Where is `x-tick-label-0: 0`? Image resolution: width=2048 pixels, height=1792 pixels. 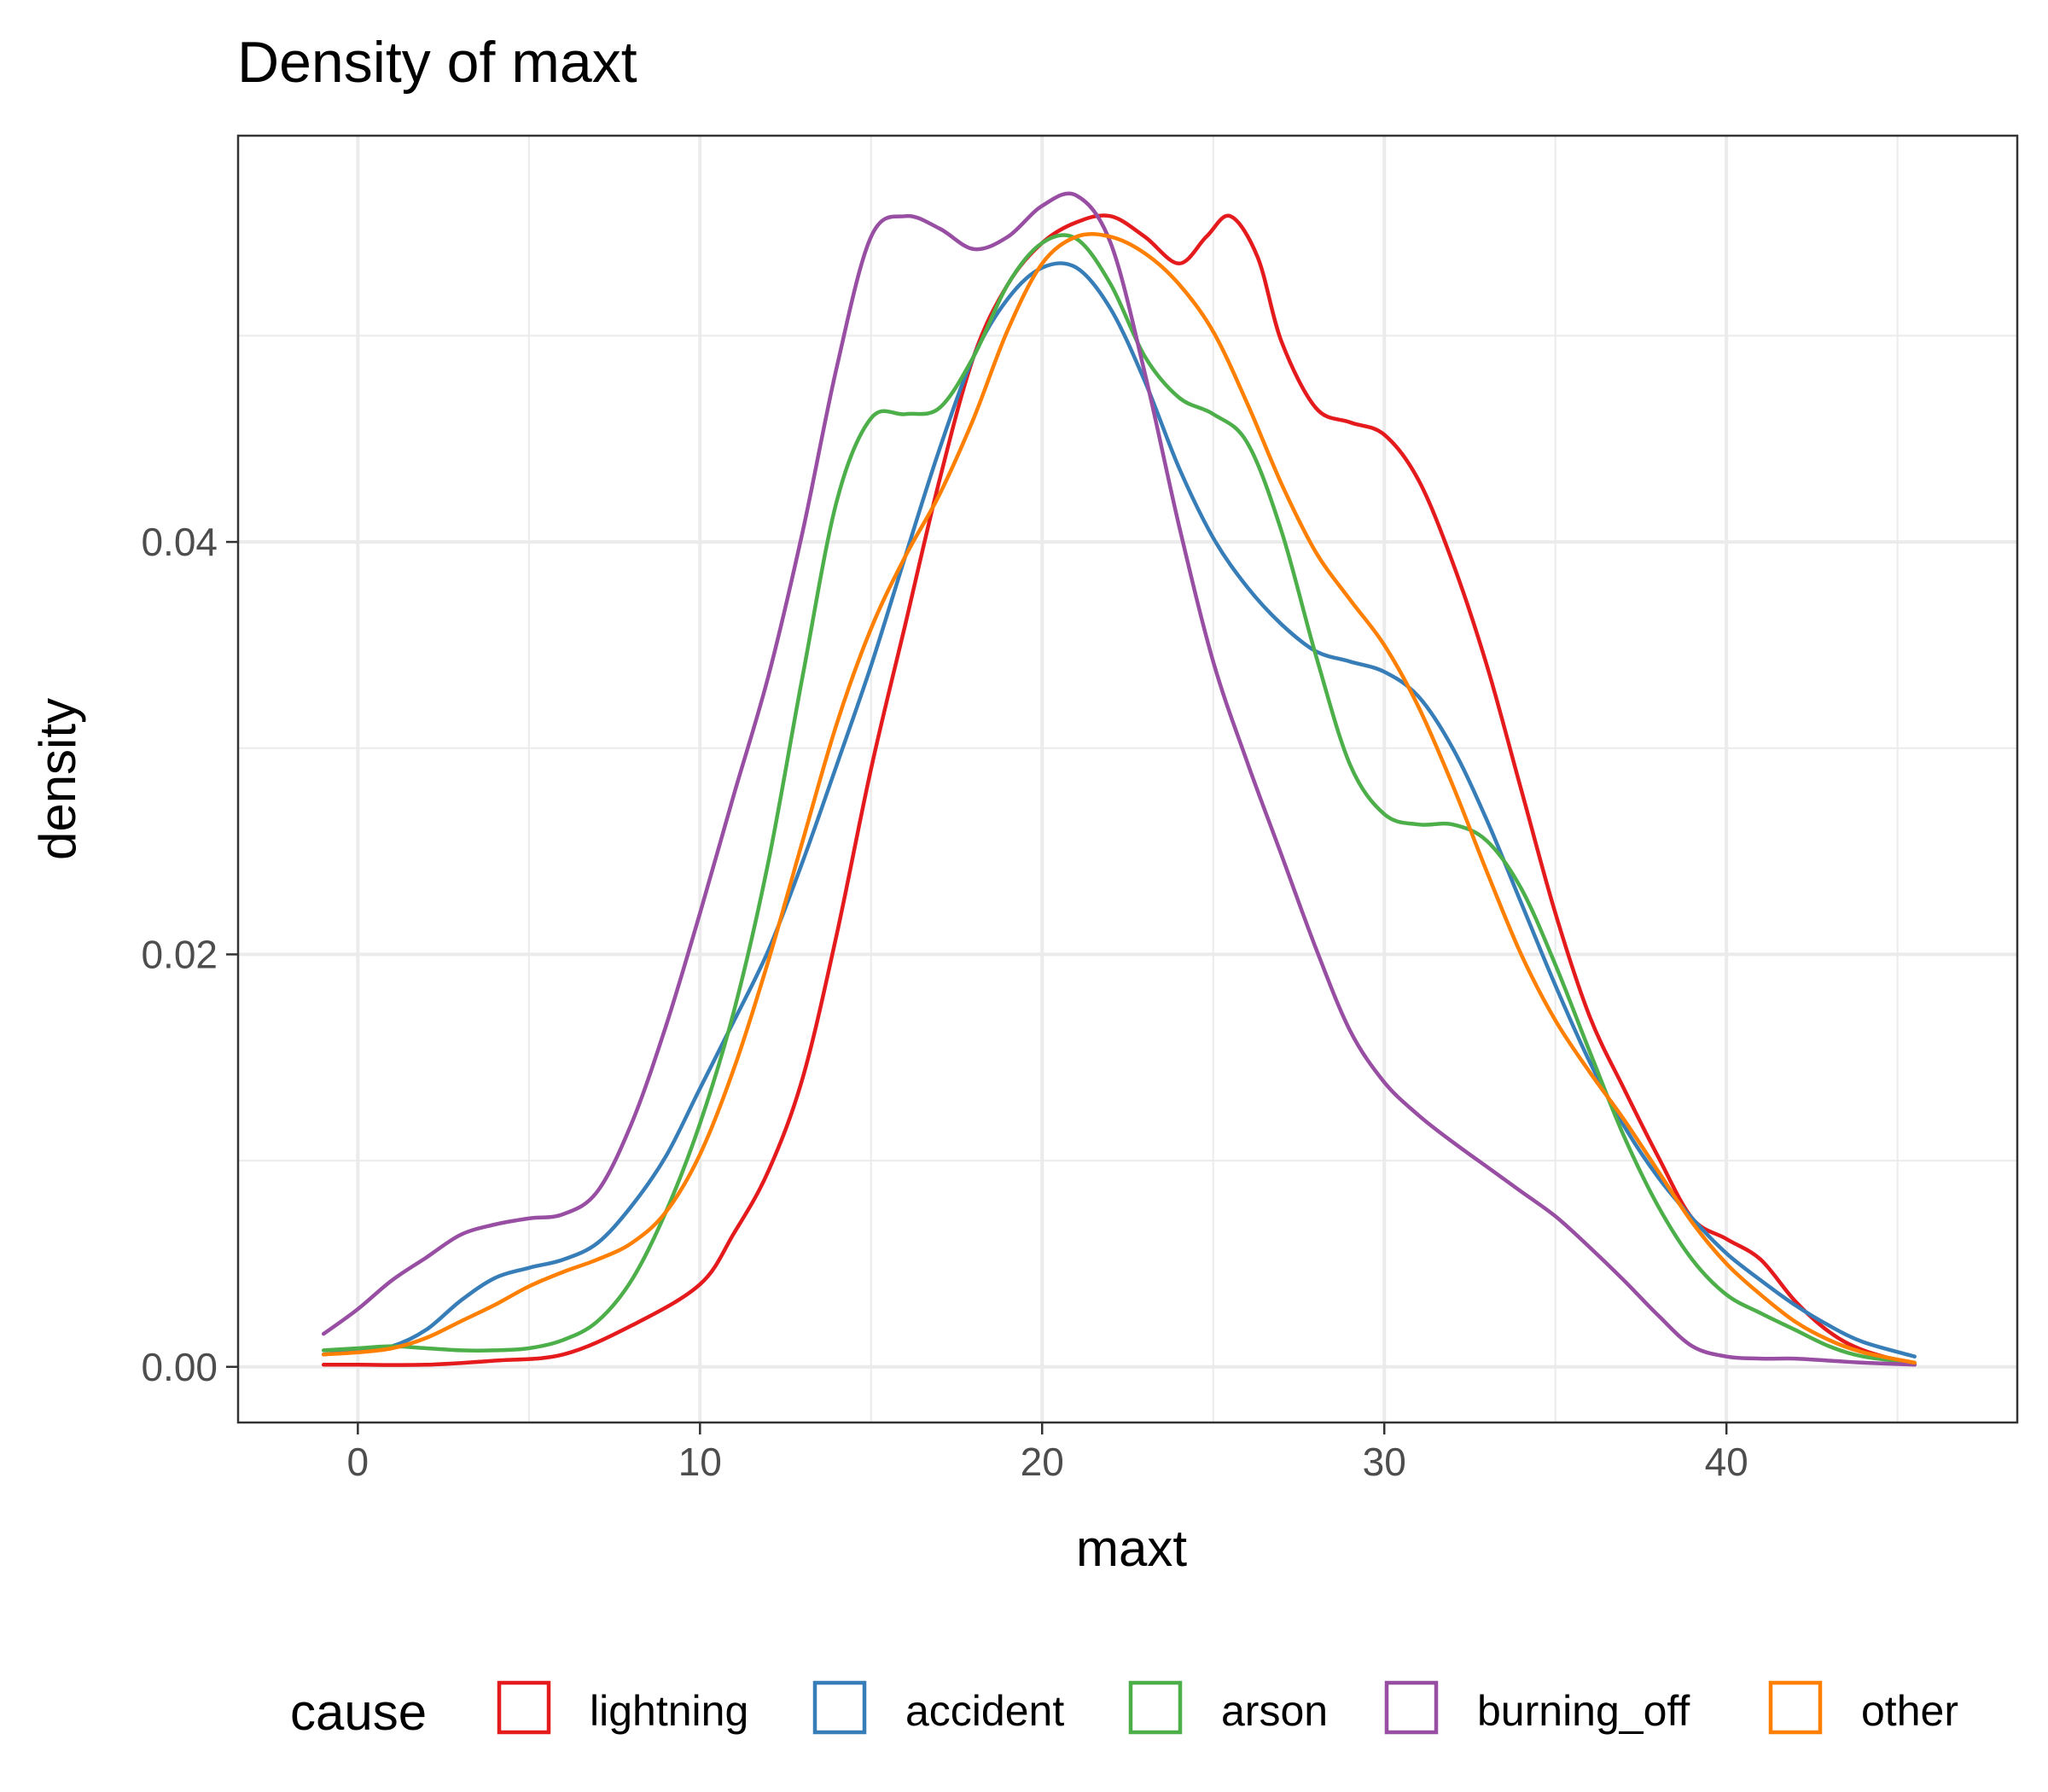 x-tick-label-0: 0 is located at coordinates (358, 1462).